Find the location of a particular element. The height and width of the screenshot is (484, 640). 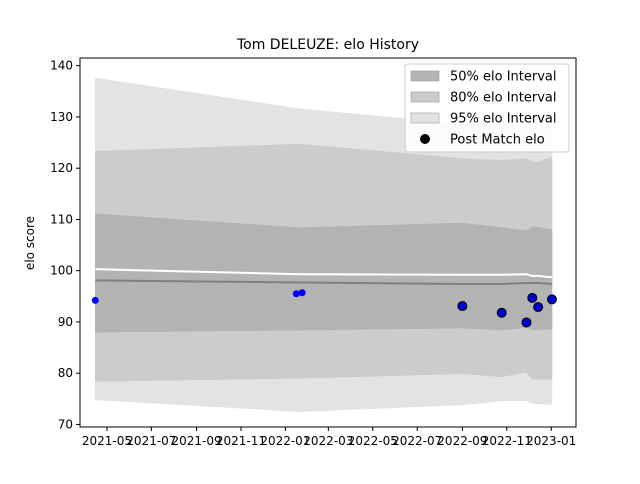

y-tick-label: 110 is located at coordinates (61, 219).